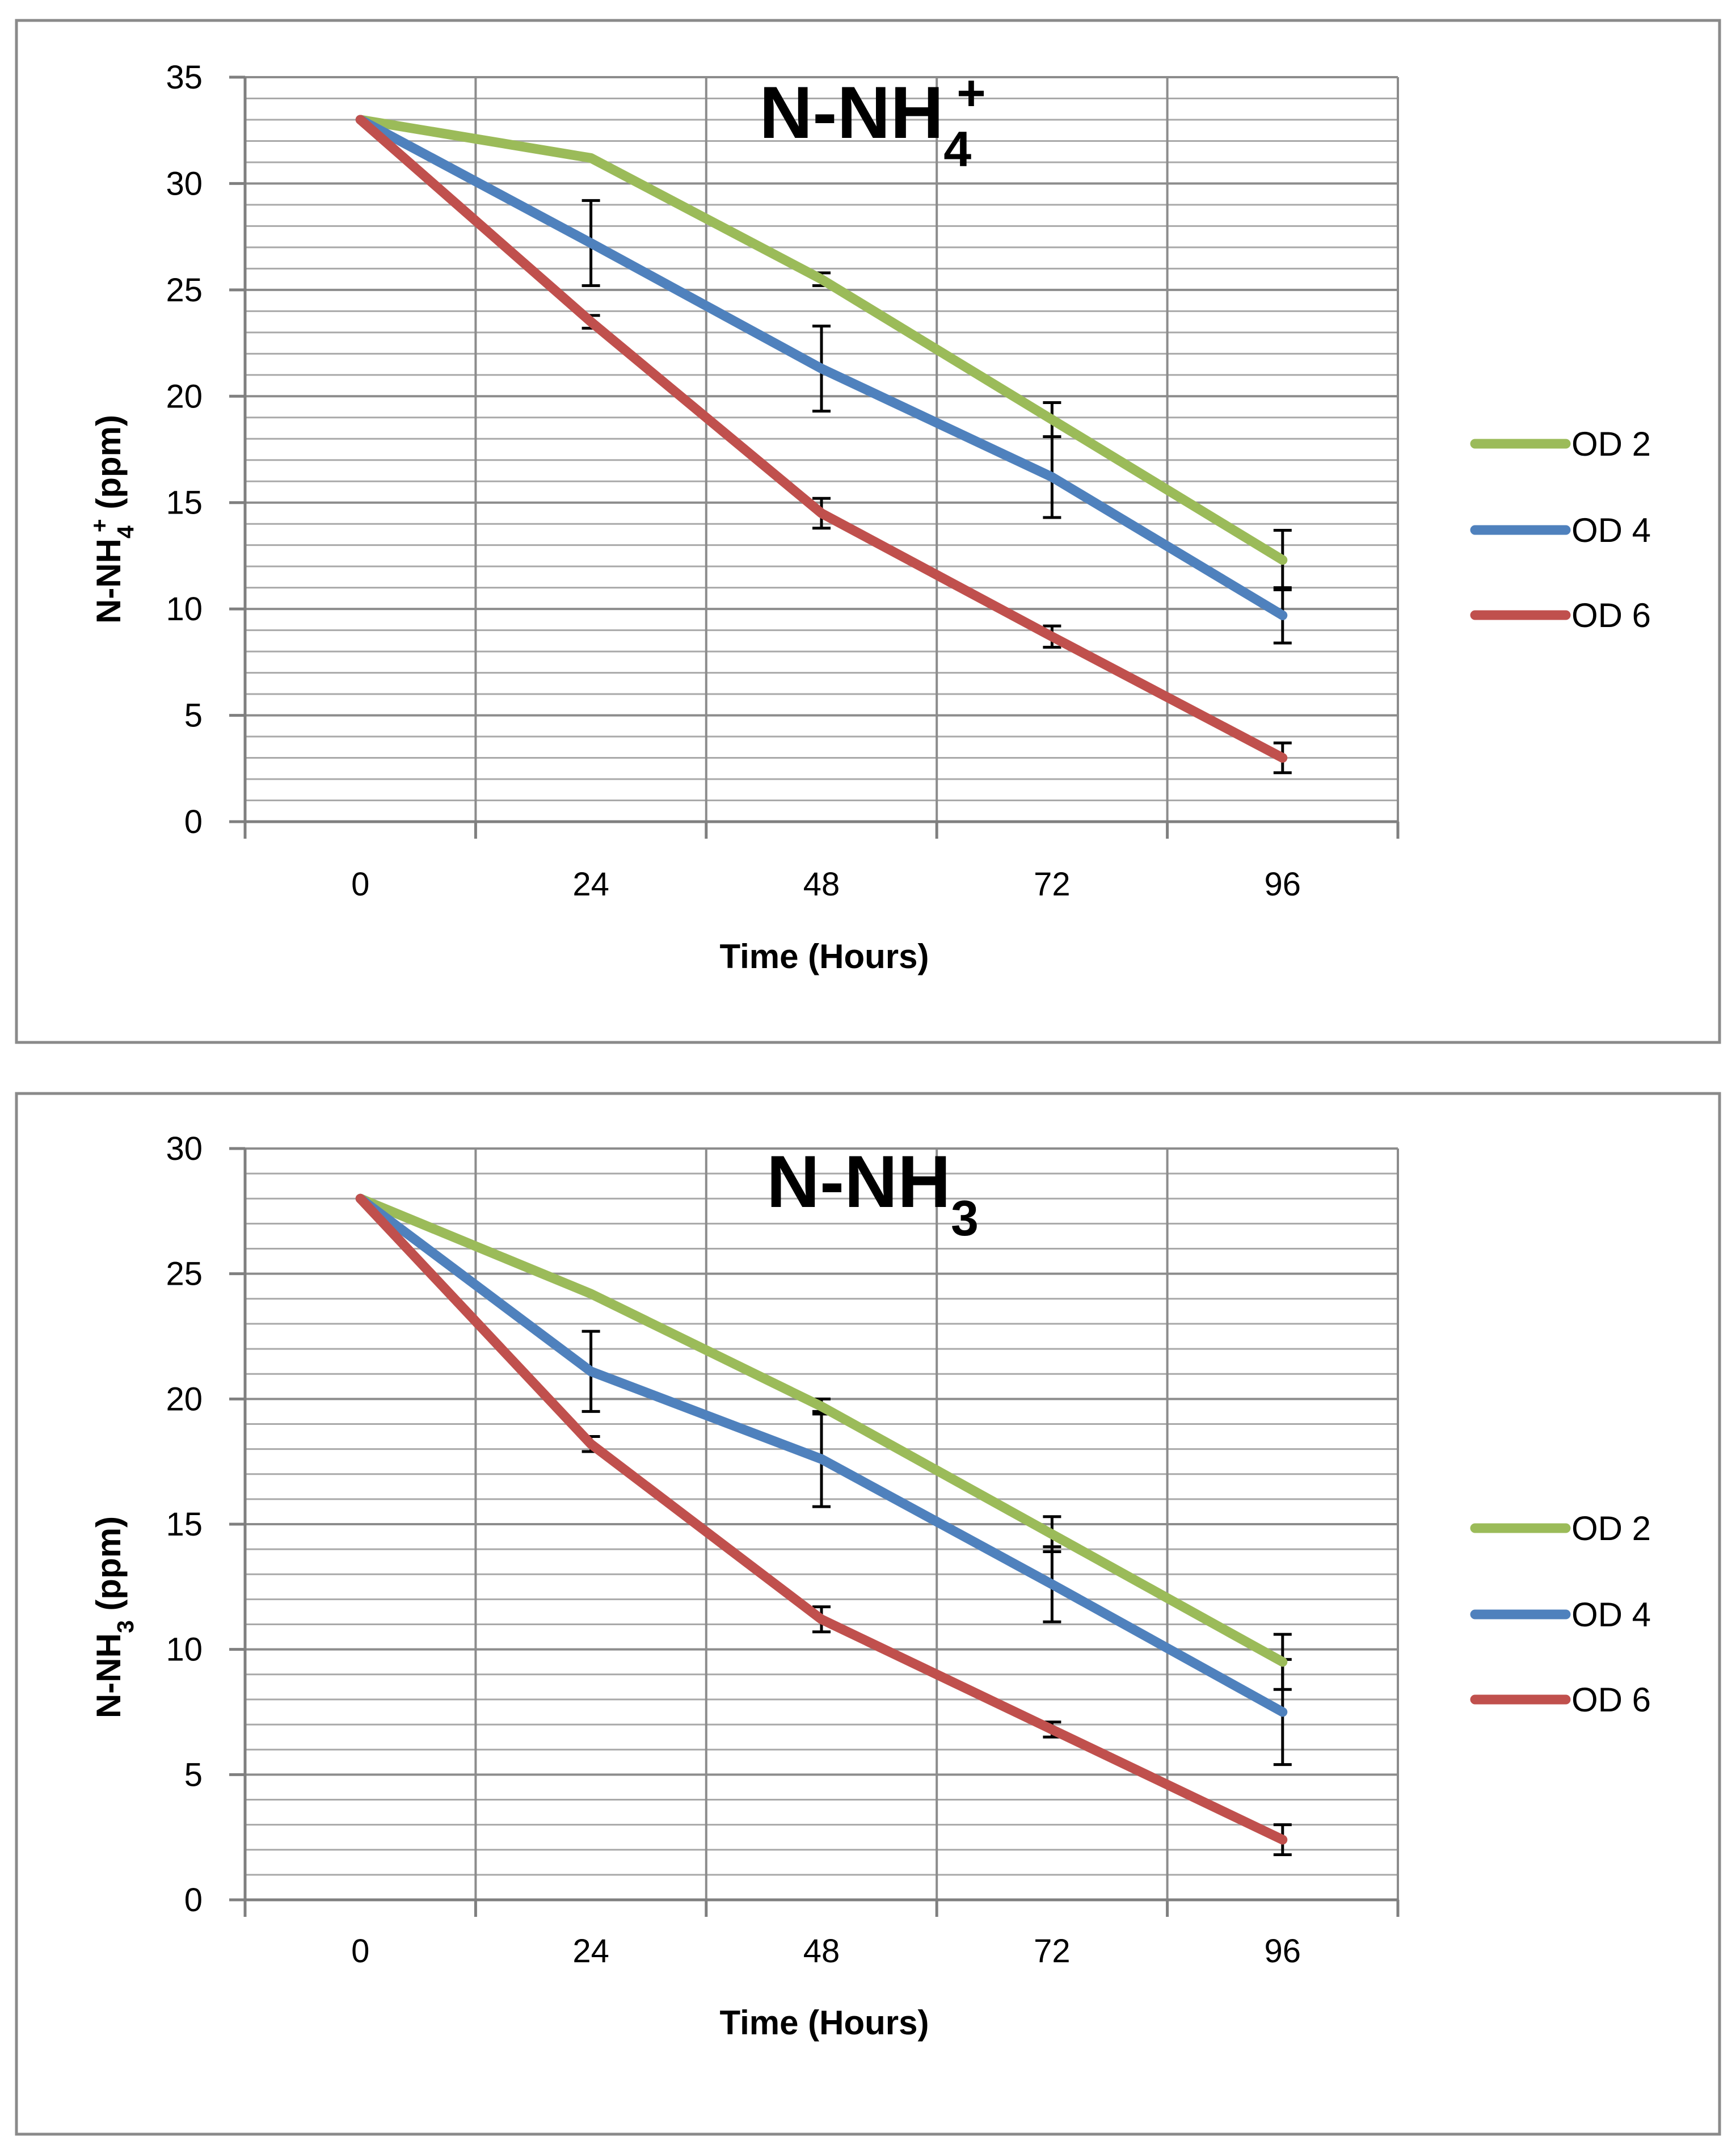 This screenshot has width=1736, height=2141. What do you see at coordinates (114, 1617) in the screenshot?
I see `y-axis-title: N-NH3 (ppm)` at bounding box center [114, 1617].